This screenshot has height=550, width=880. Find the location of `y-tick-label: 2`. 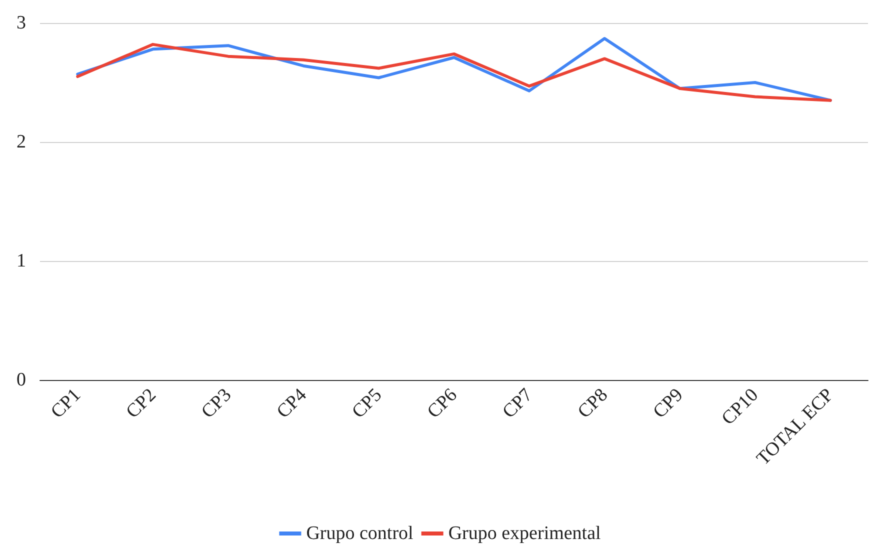

y-tick-label: 2 is located at coordinates (21, 142).